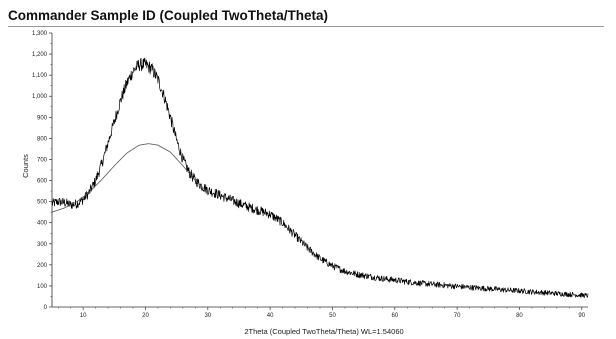  Describe the element at coordinates (42, 203) in the screenshot. I see `y-tick-label: 500` at that location.